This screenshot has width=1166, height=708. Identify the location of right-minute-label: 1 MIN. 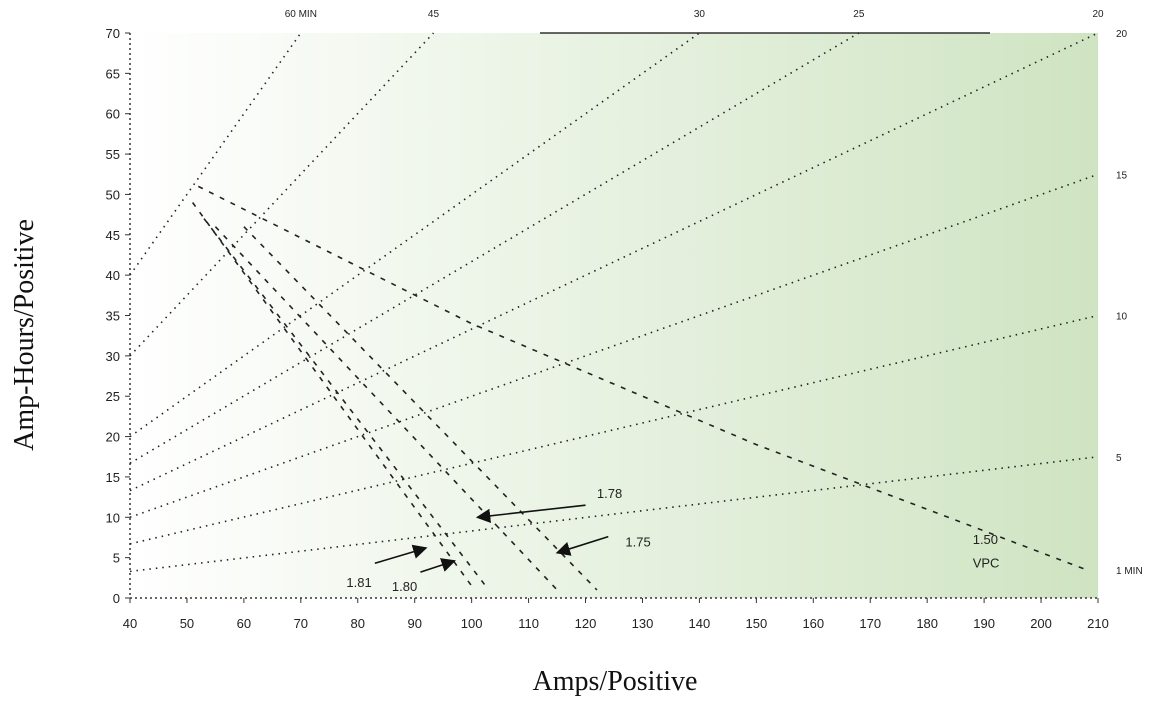
(1129, 571).